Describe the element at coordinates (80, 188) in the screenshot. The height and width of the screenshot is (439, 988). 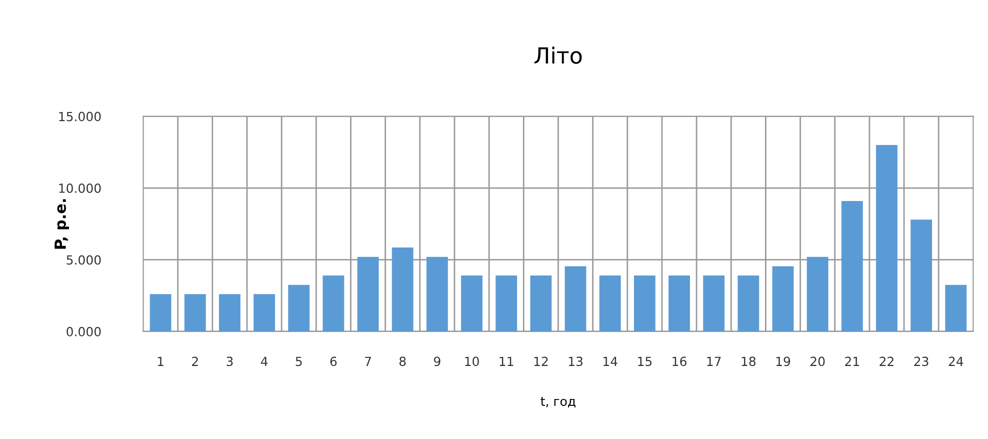
I see `y-tick-label: 10.000` at that location.